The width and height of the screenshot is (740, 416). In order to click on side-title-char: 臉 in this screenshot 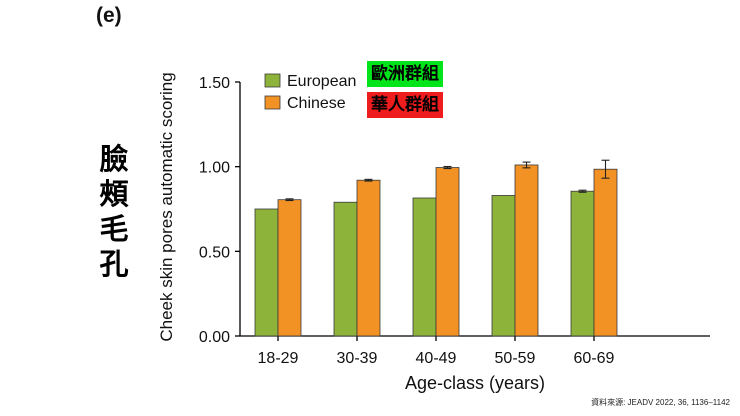, I will do `click(114, 159)`.